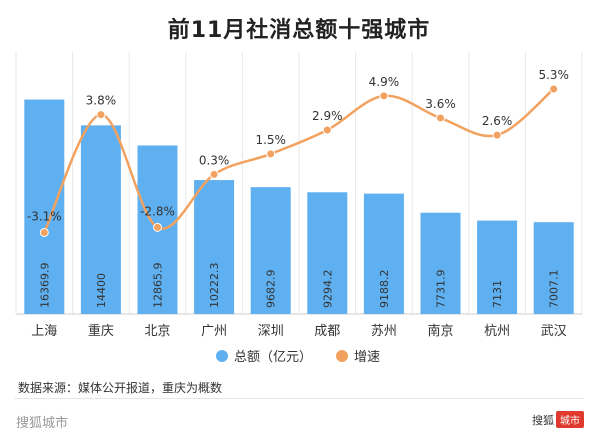 The width and height of the screenshot is (598, 448). Describe the element at coordinates (342, 356) in the screenshot. I see `legend-line-swatch` at that location.